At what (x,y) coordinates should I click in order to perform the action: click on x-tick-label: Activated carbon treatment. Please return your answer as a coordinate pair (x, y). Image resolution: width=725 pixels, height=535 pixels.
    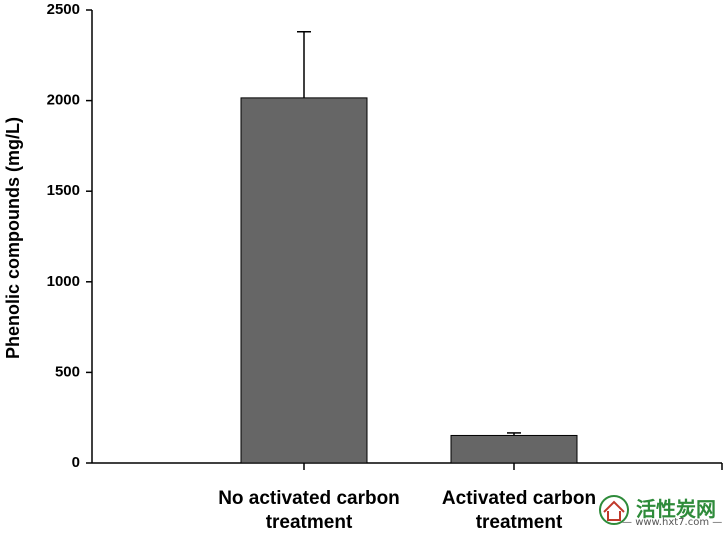
    Looking at the image, I should click on (519, 510).